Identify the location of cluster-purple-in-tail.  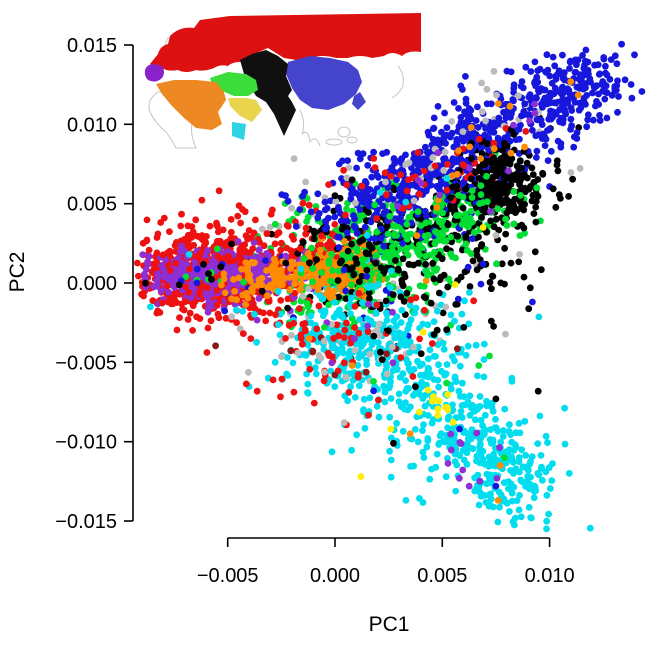
(473, 459).